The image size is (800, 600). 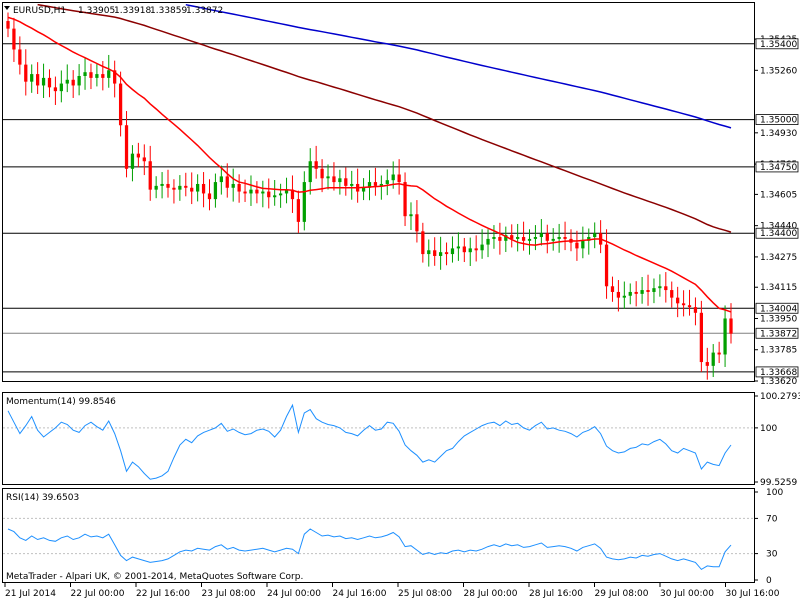 I want to click on level-label: 1.33668, so click(x=778, y=373).